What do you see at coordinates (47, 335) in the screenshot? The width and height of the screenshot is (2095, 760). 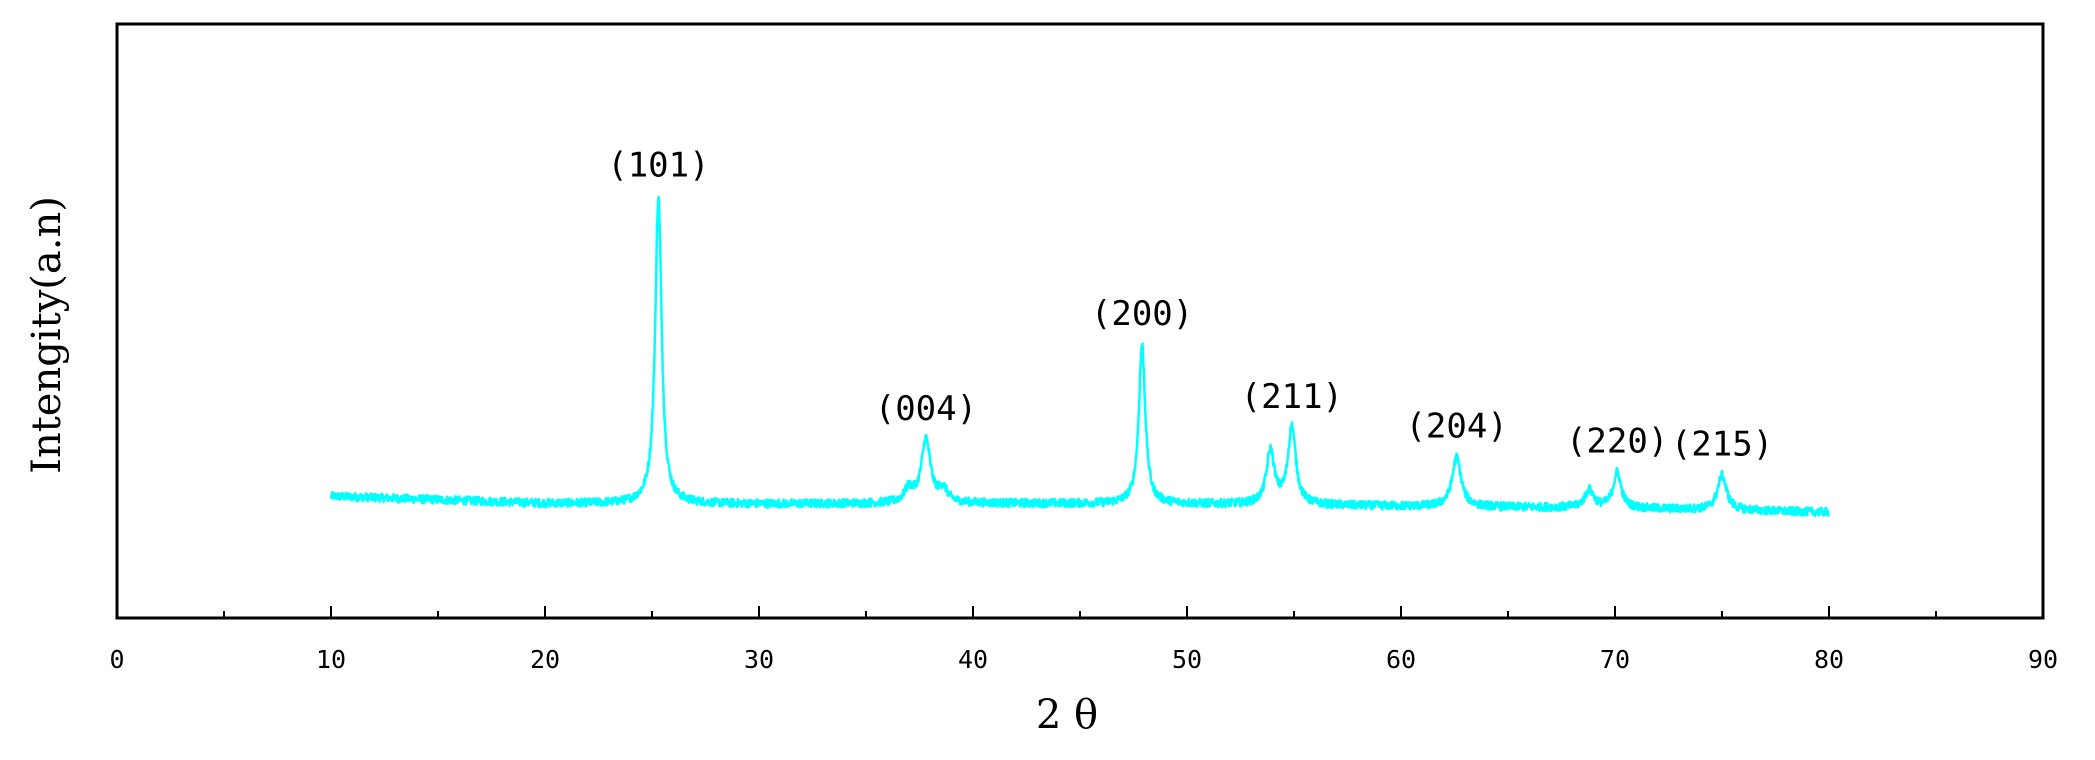 I see `y-axis-title: Intengity(a.n)` at bounding box center [47, 335].